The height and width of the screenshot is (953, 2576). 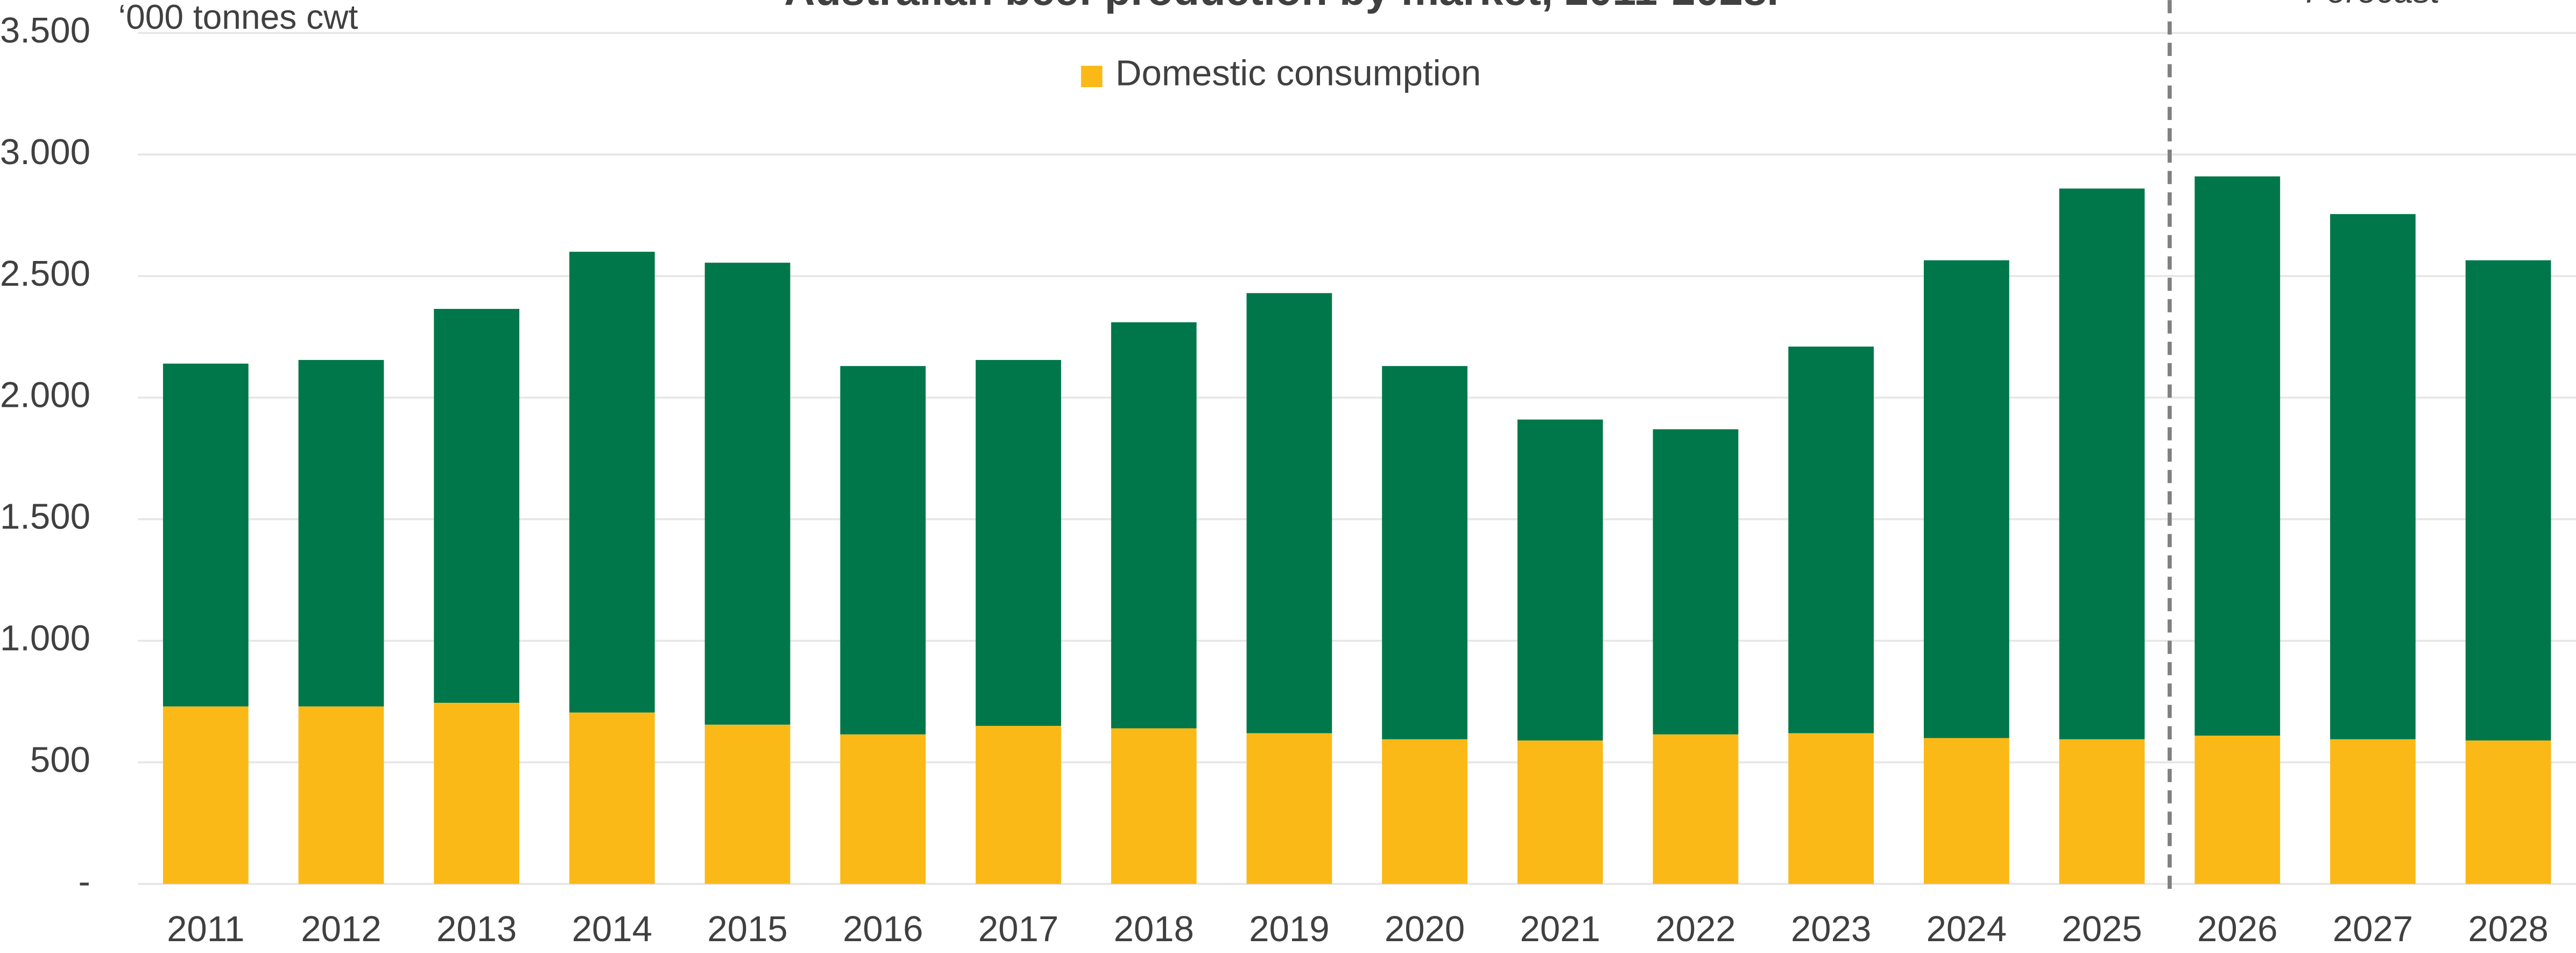 What do you see at coordinates (2102, 929) in the screenshot?
I see `x-tick-label: 2025` at bounding box center [2102, 929].